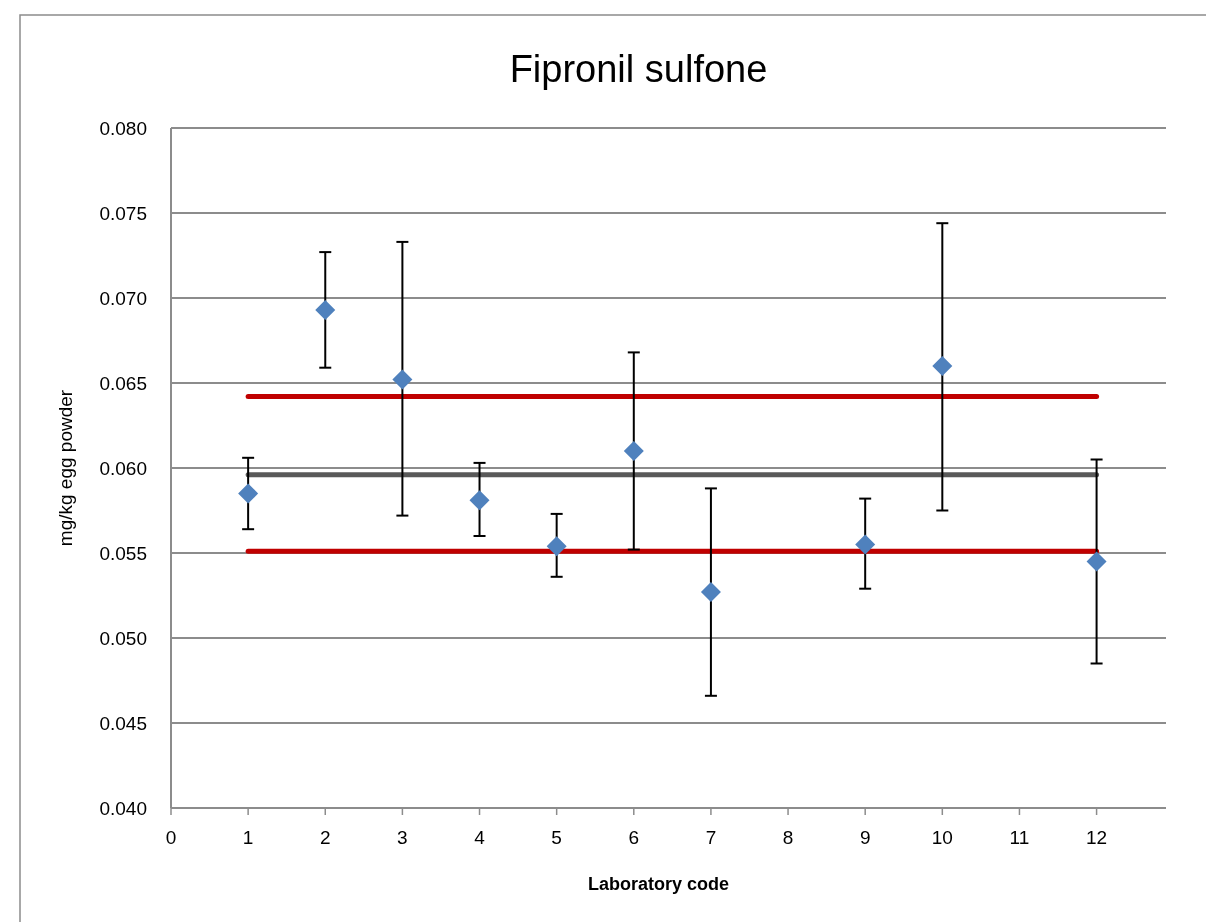  I want to click on y-tick-label: 0.065, so click(123, 383).